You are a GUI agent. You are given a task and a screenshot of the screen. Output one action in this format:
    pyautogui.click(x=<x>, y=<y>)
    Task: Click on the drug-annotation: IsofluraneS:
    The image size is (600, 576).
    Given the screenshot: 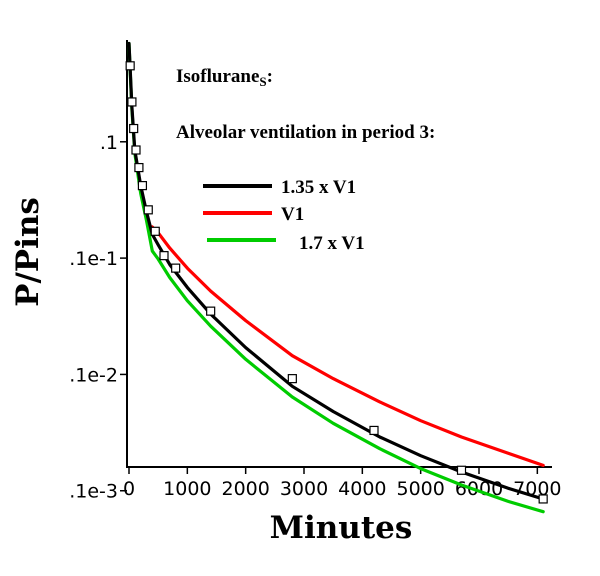 What is the action you would take?
    pyautogui.click(x=224, y=77)
    